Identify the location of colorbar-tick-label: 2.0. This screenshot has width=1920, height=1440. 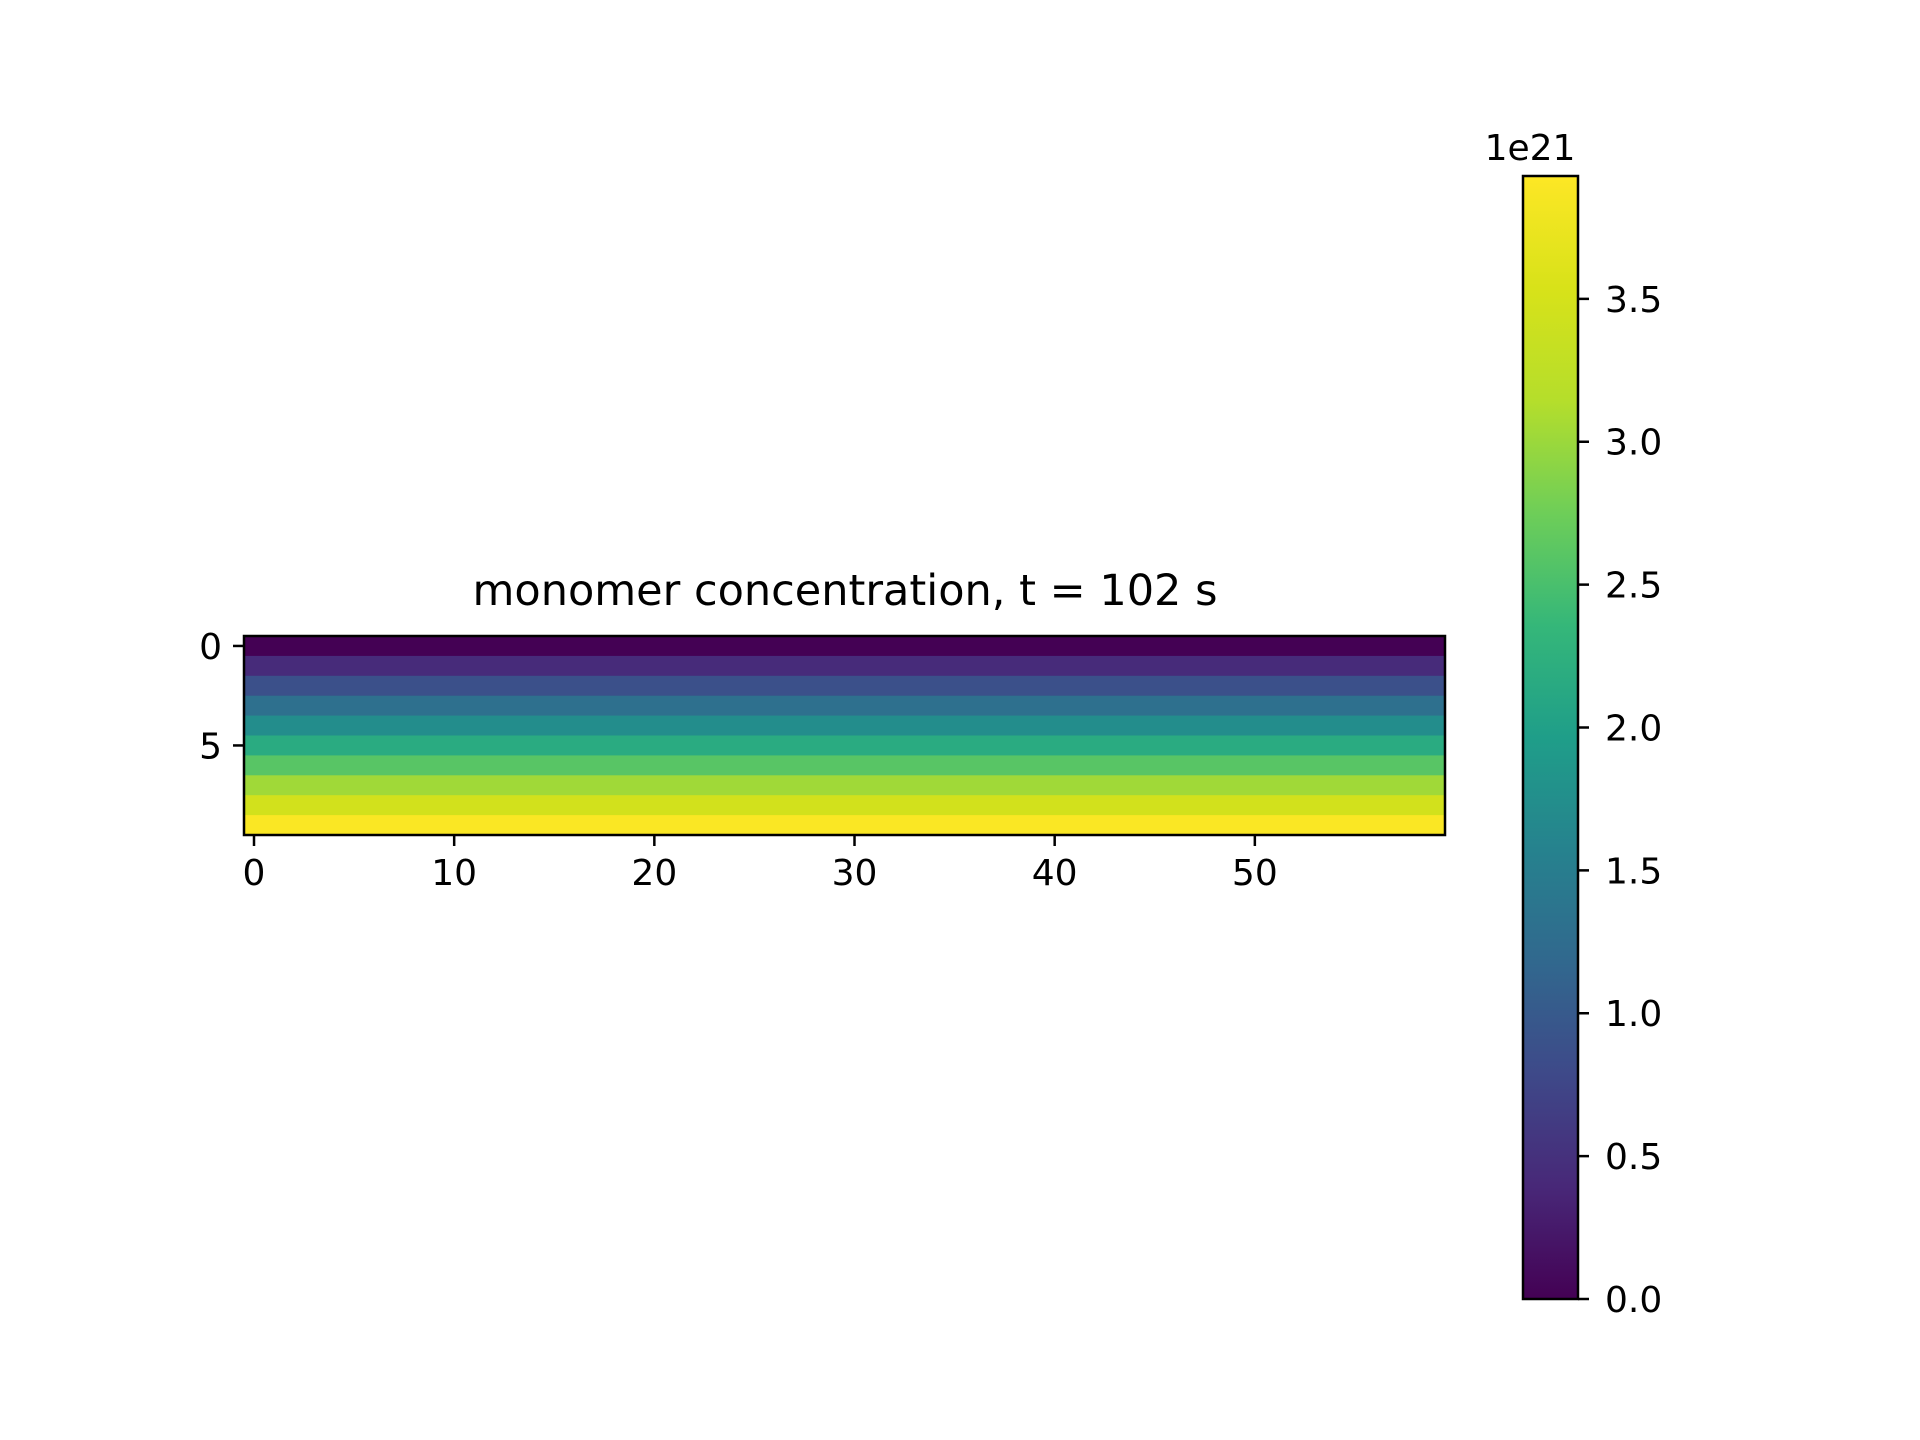
(1633, 728).